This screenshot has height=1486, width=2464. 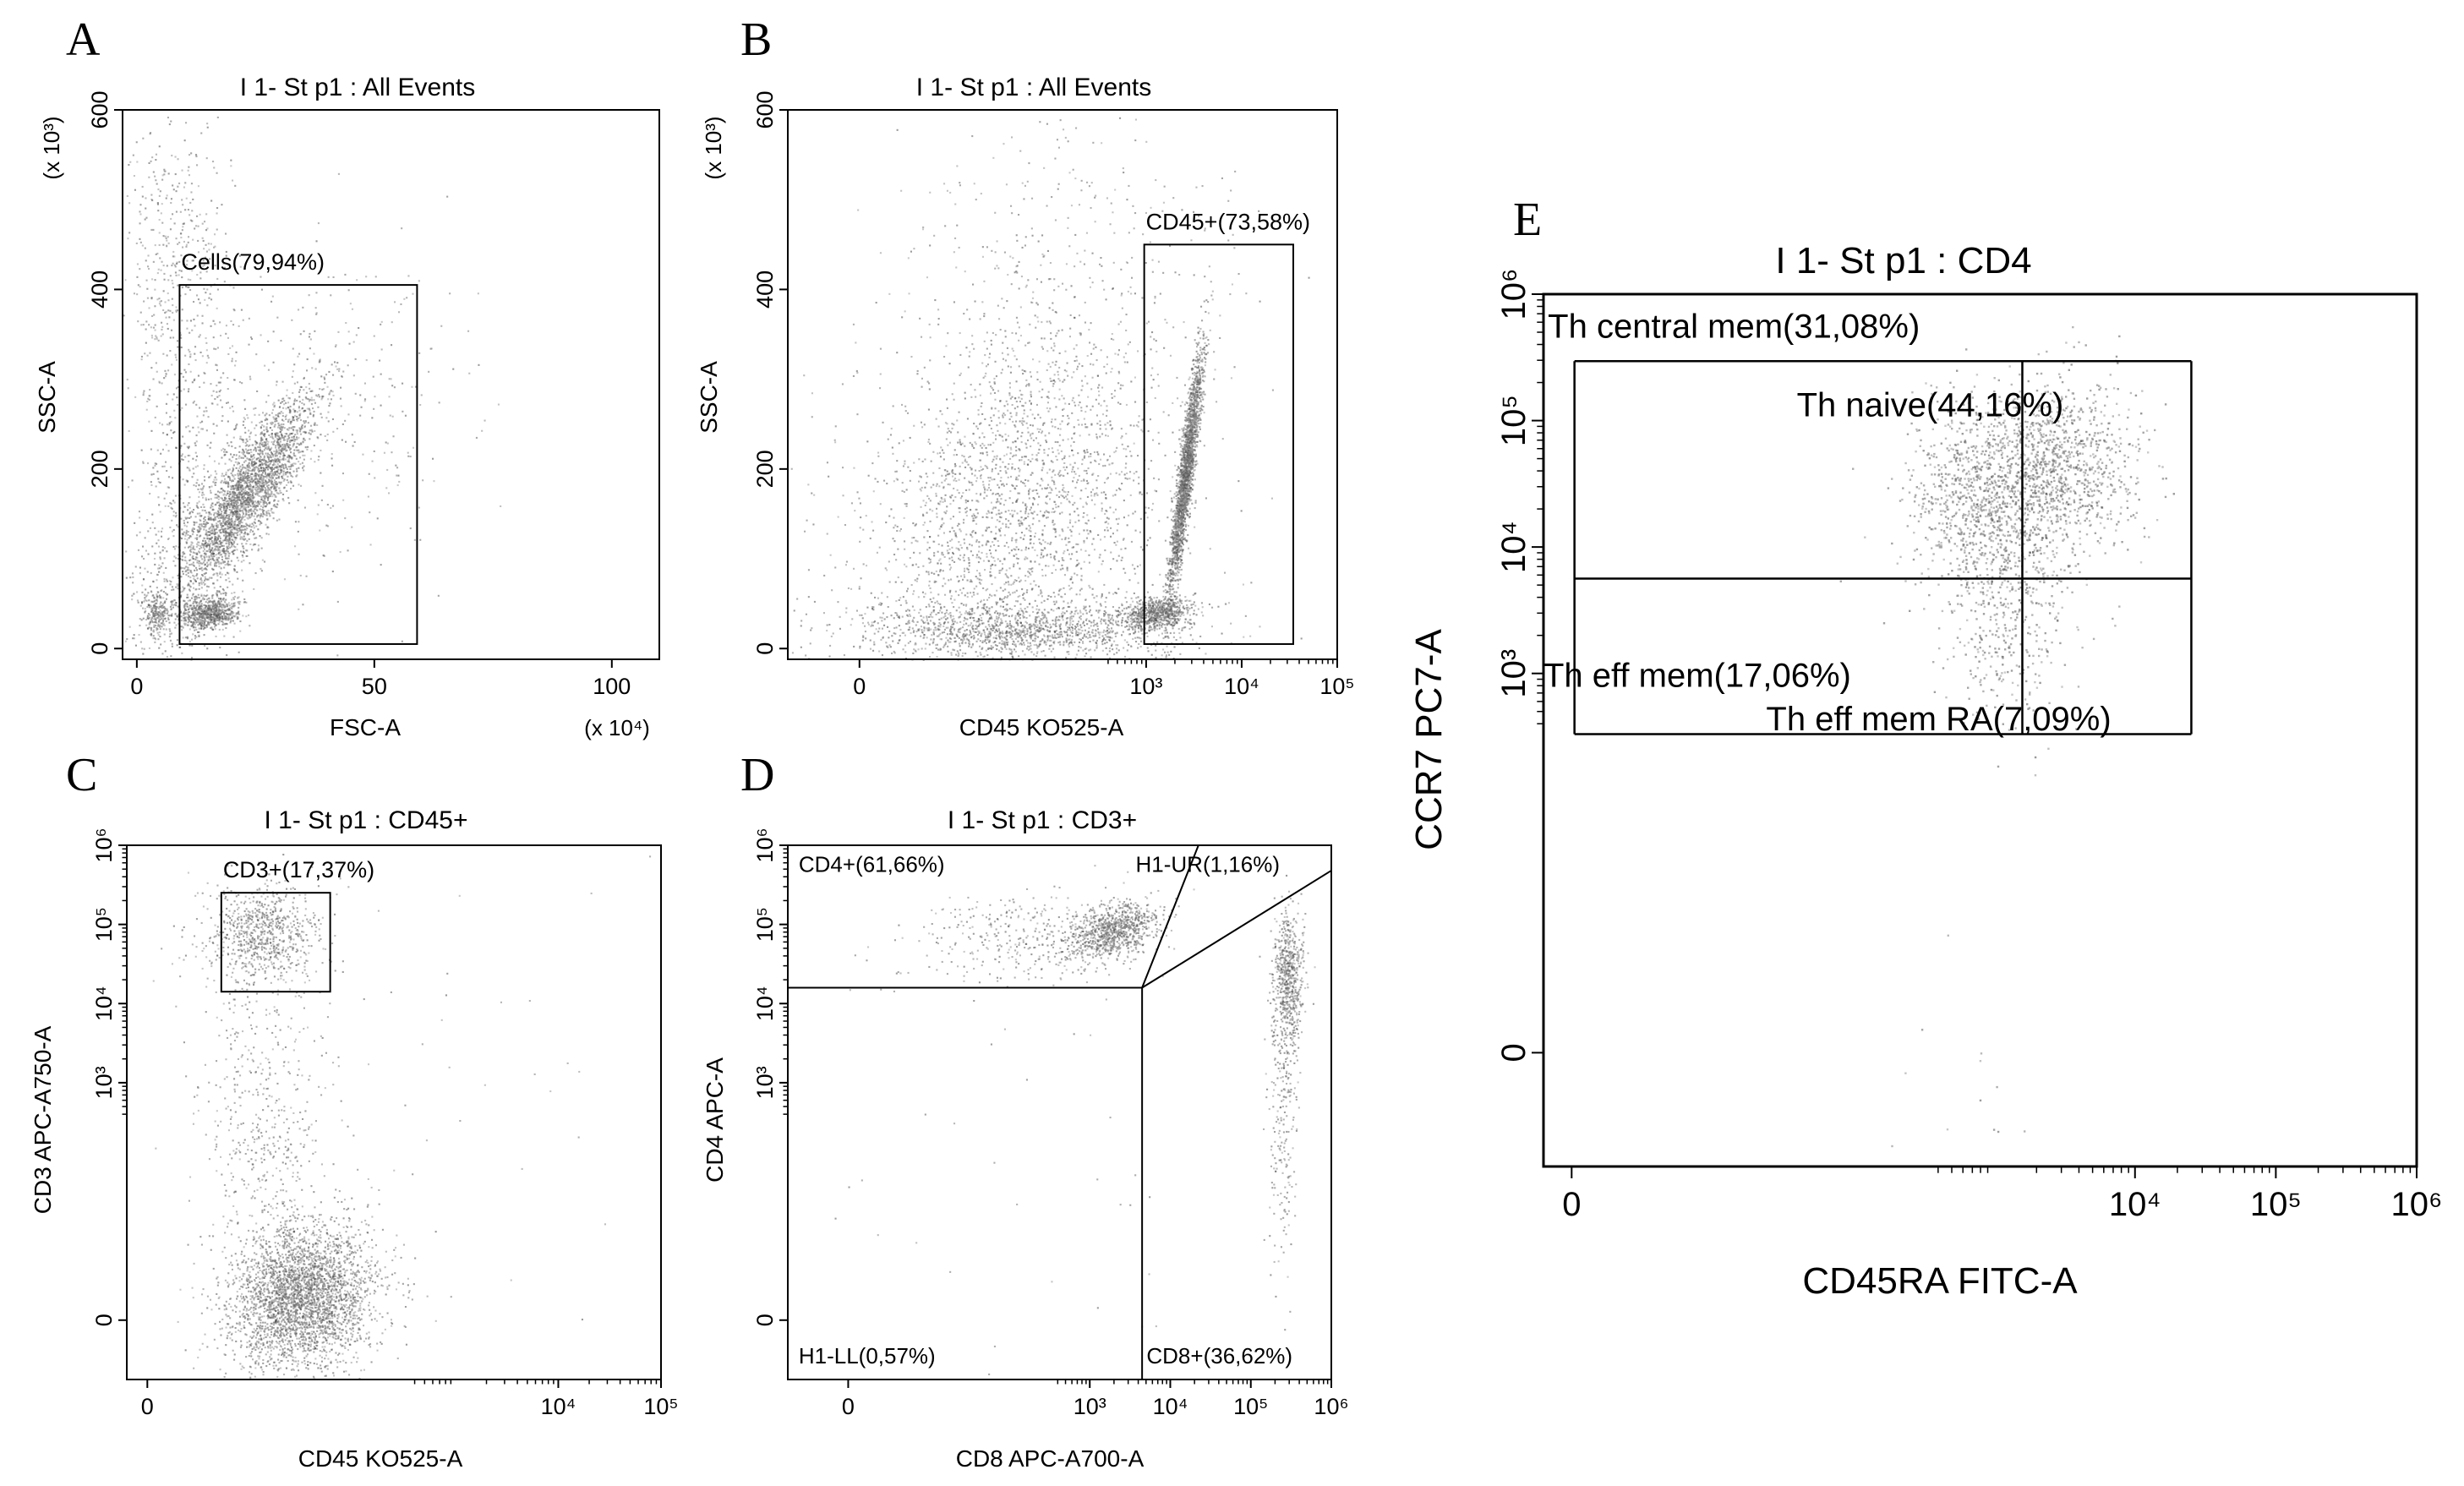 What do you see at coordinates (104, 1003) in the screenshot?
I see `panel-c-y-tick-label-2: 10⁴` at bounding box center [104, 1003].